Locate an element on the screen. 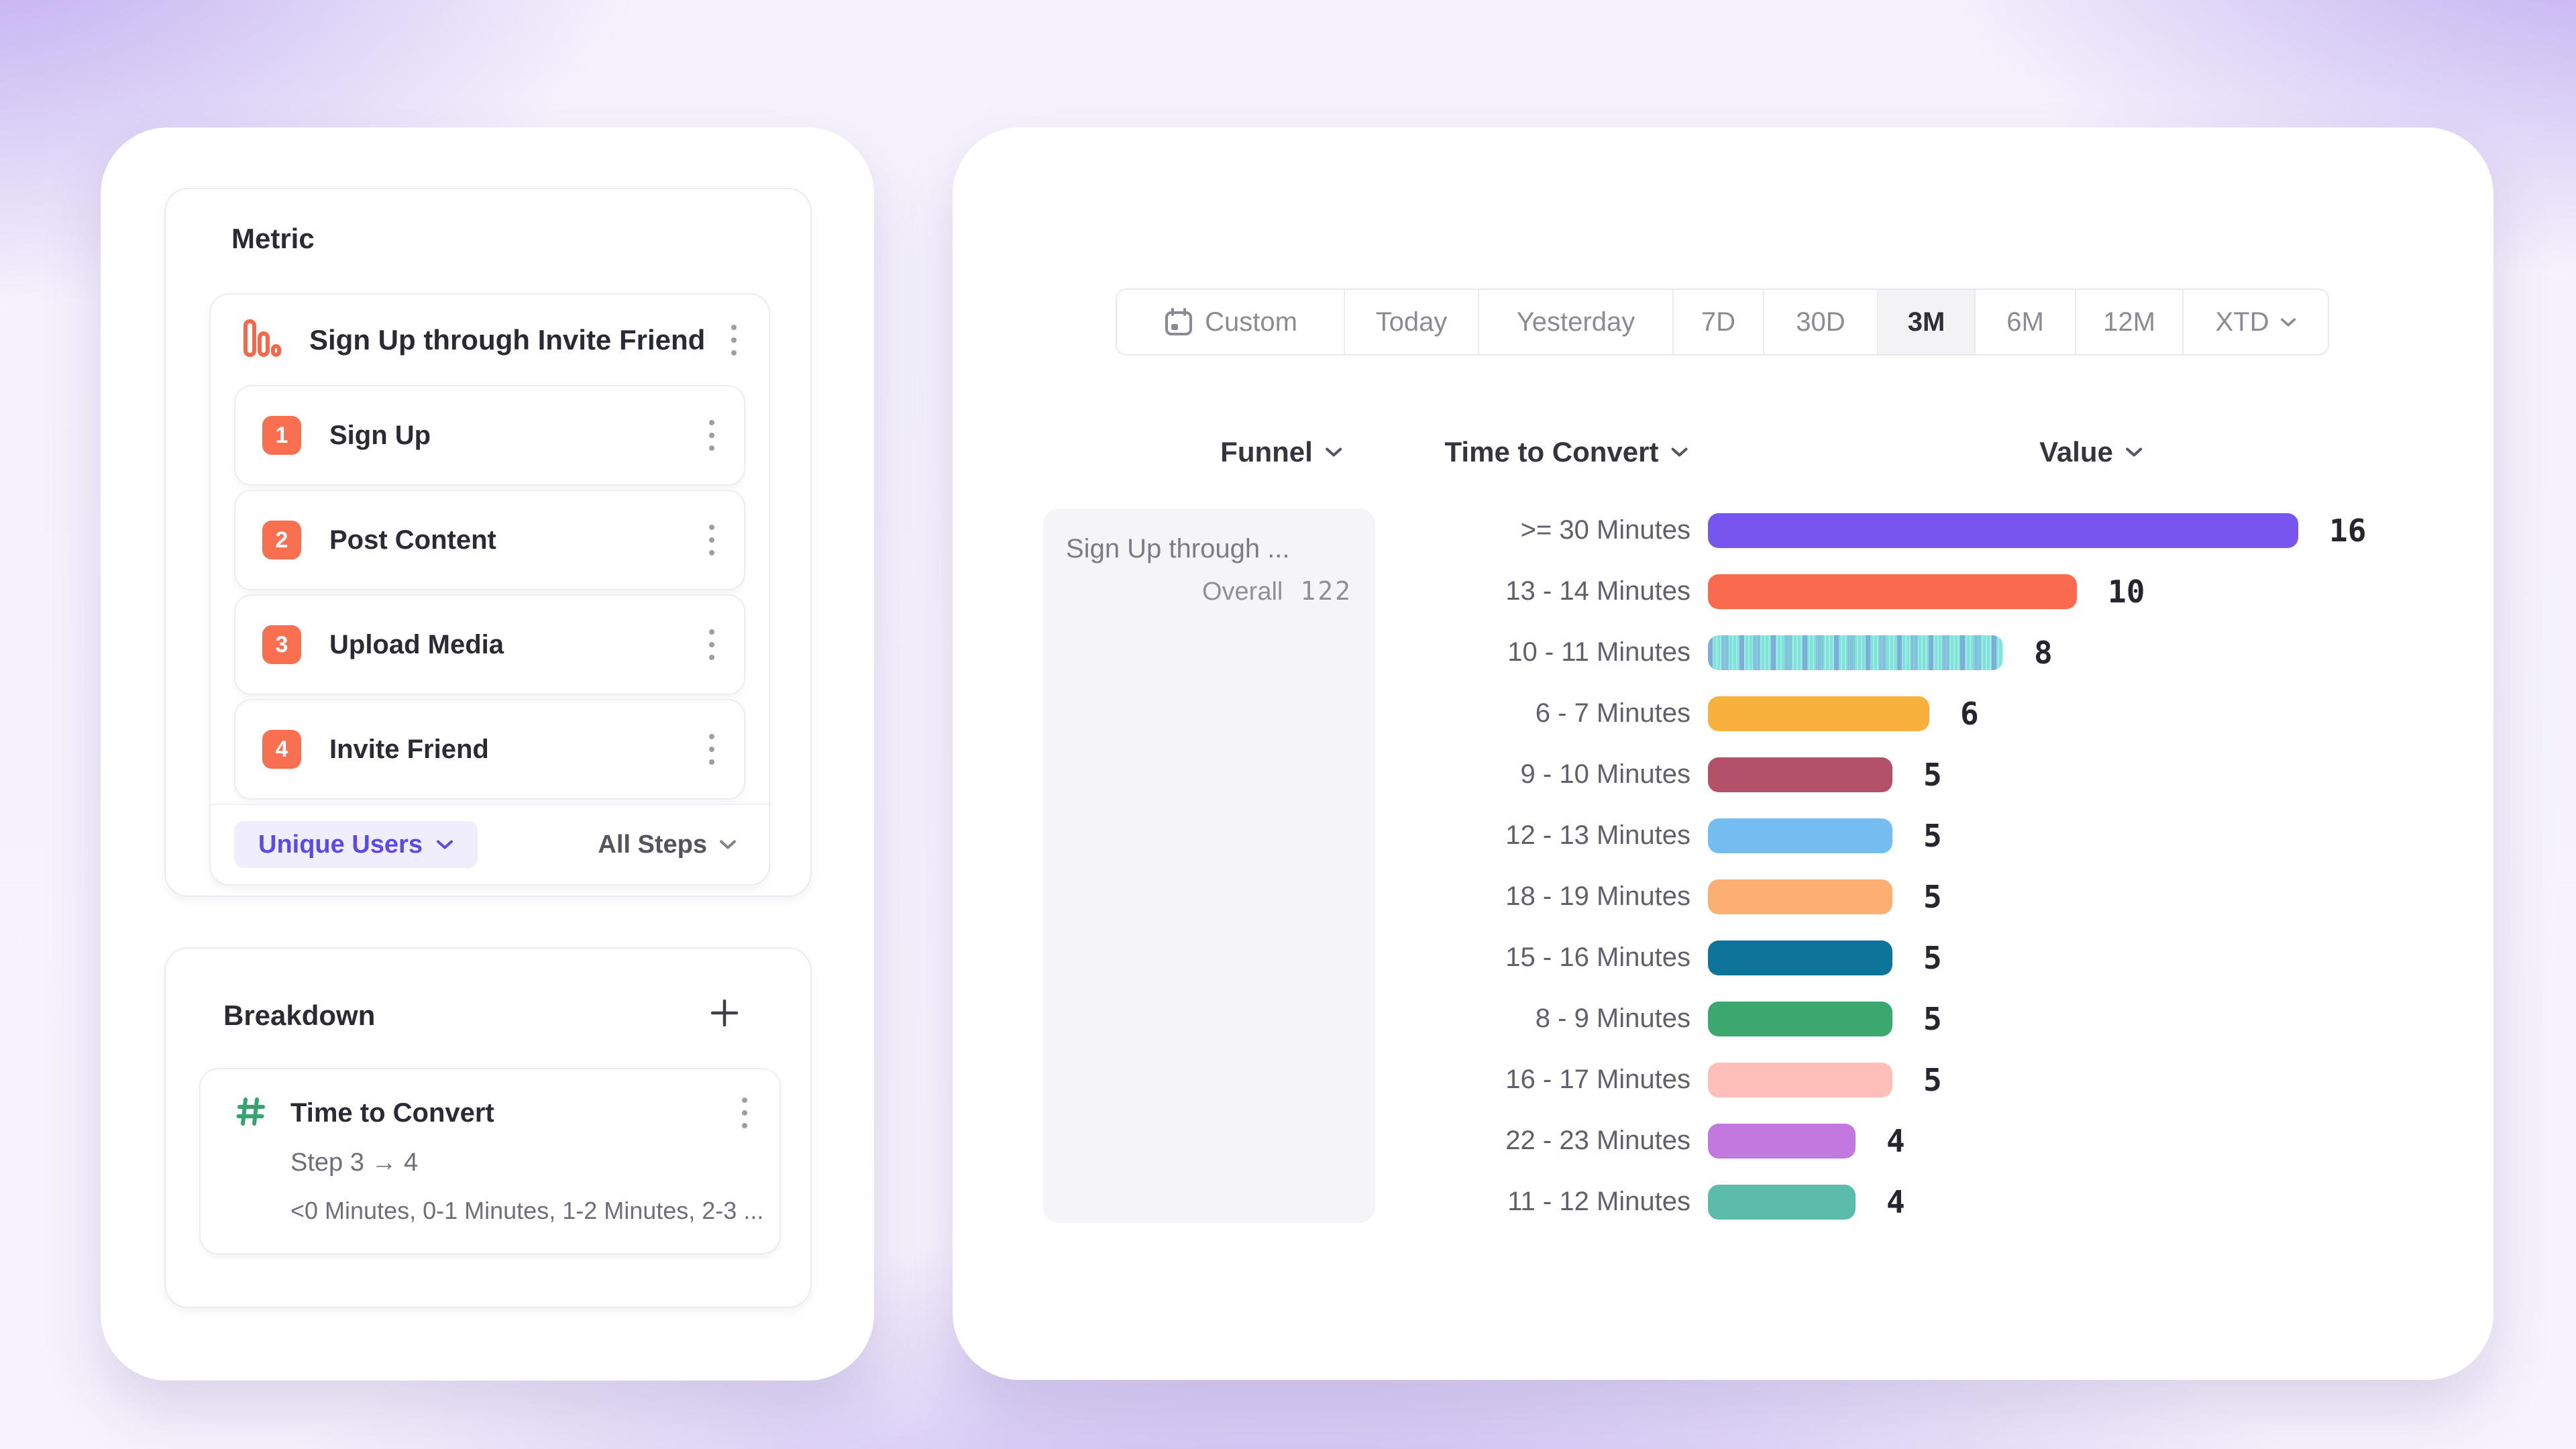 The height and width of the screenshot is (1449, 2576). breakdown-section-title: Breakdown is located at coordinates (299, 1015).